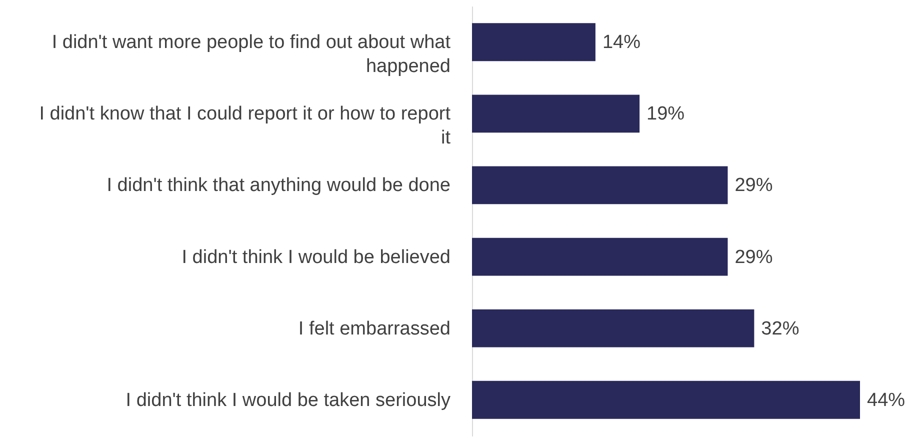 The height and width of the screenshot is (448, 920). Describe the element at coordinates (252, 55) in the screenshot. I see `y-tick-label: I didn't want more people to find out about what happened` at that location.